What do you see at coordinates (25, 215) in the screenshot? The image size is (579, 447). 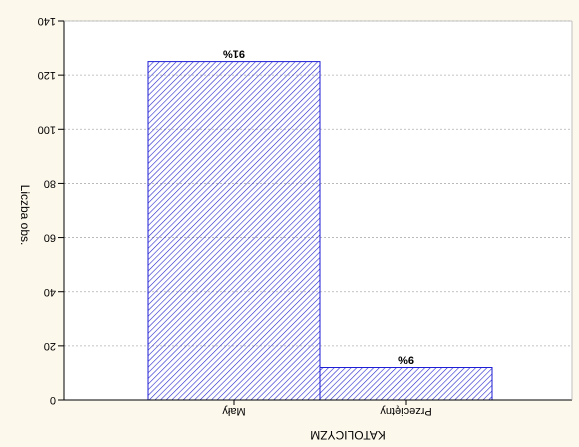 I see `y-axis-title: Liczba obs.` at bounding box center [25, 215].